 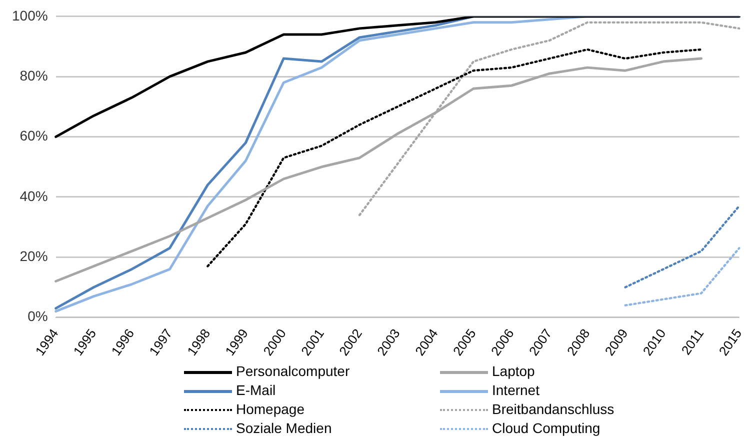 What do you see at coordinates (34, 196) in the screenshot?
I see `y-tick-label: 40%` at bounding box center [34, 196].